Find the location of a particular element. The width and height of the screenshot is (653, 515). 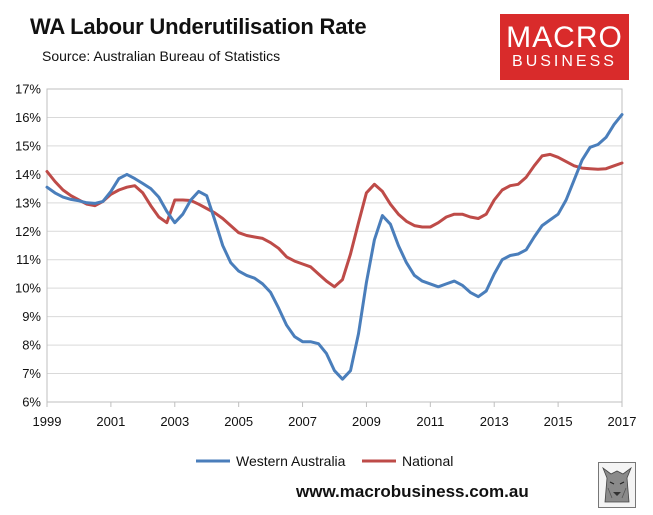

x-tick-label: 1999 is located at coordinates (47, 421).